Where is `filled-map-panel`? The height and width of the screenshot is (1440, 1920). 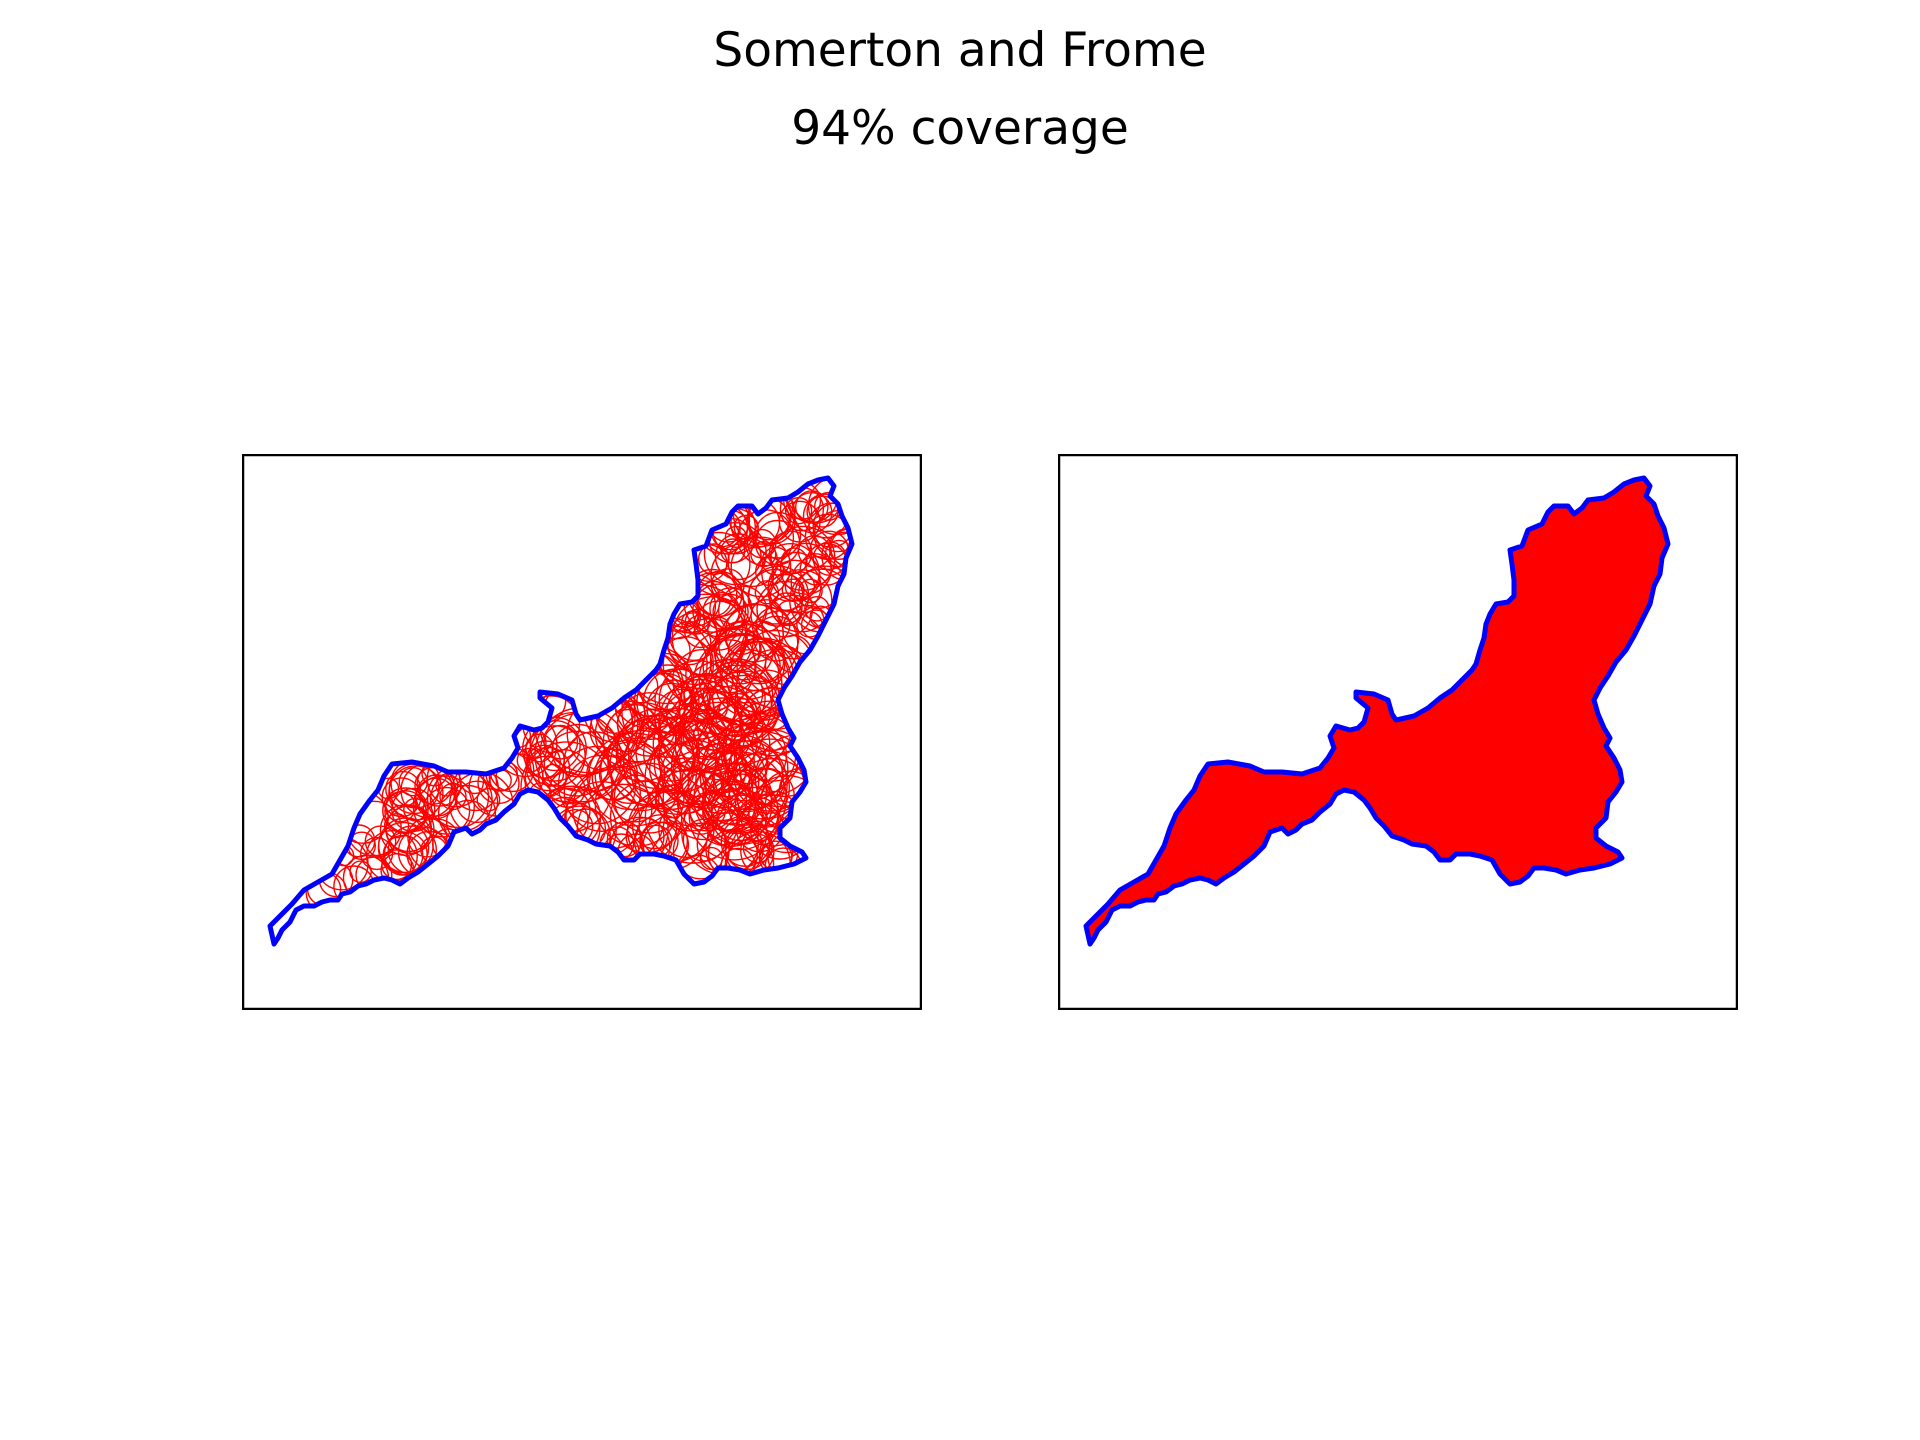 filled-map-panel is located at coordinates (1398, 732).